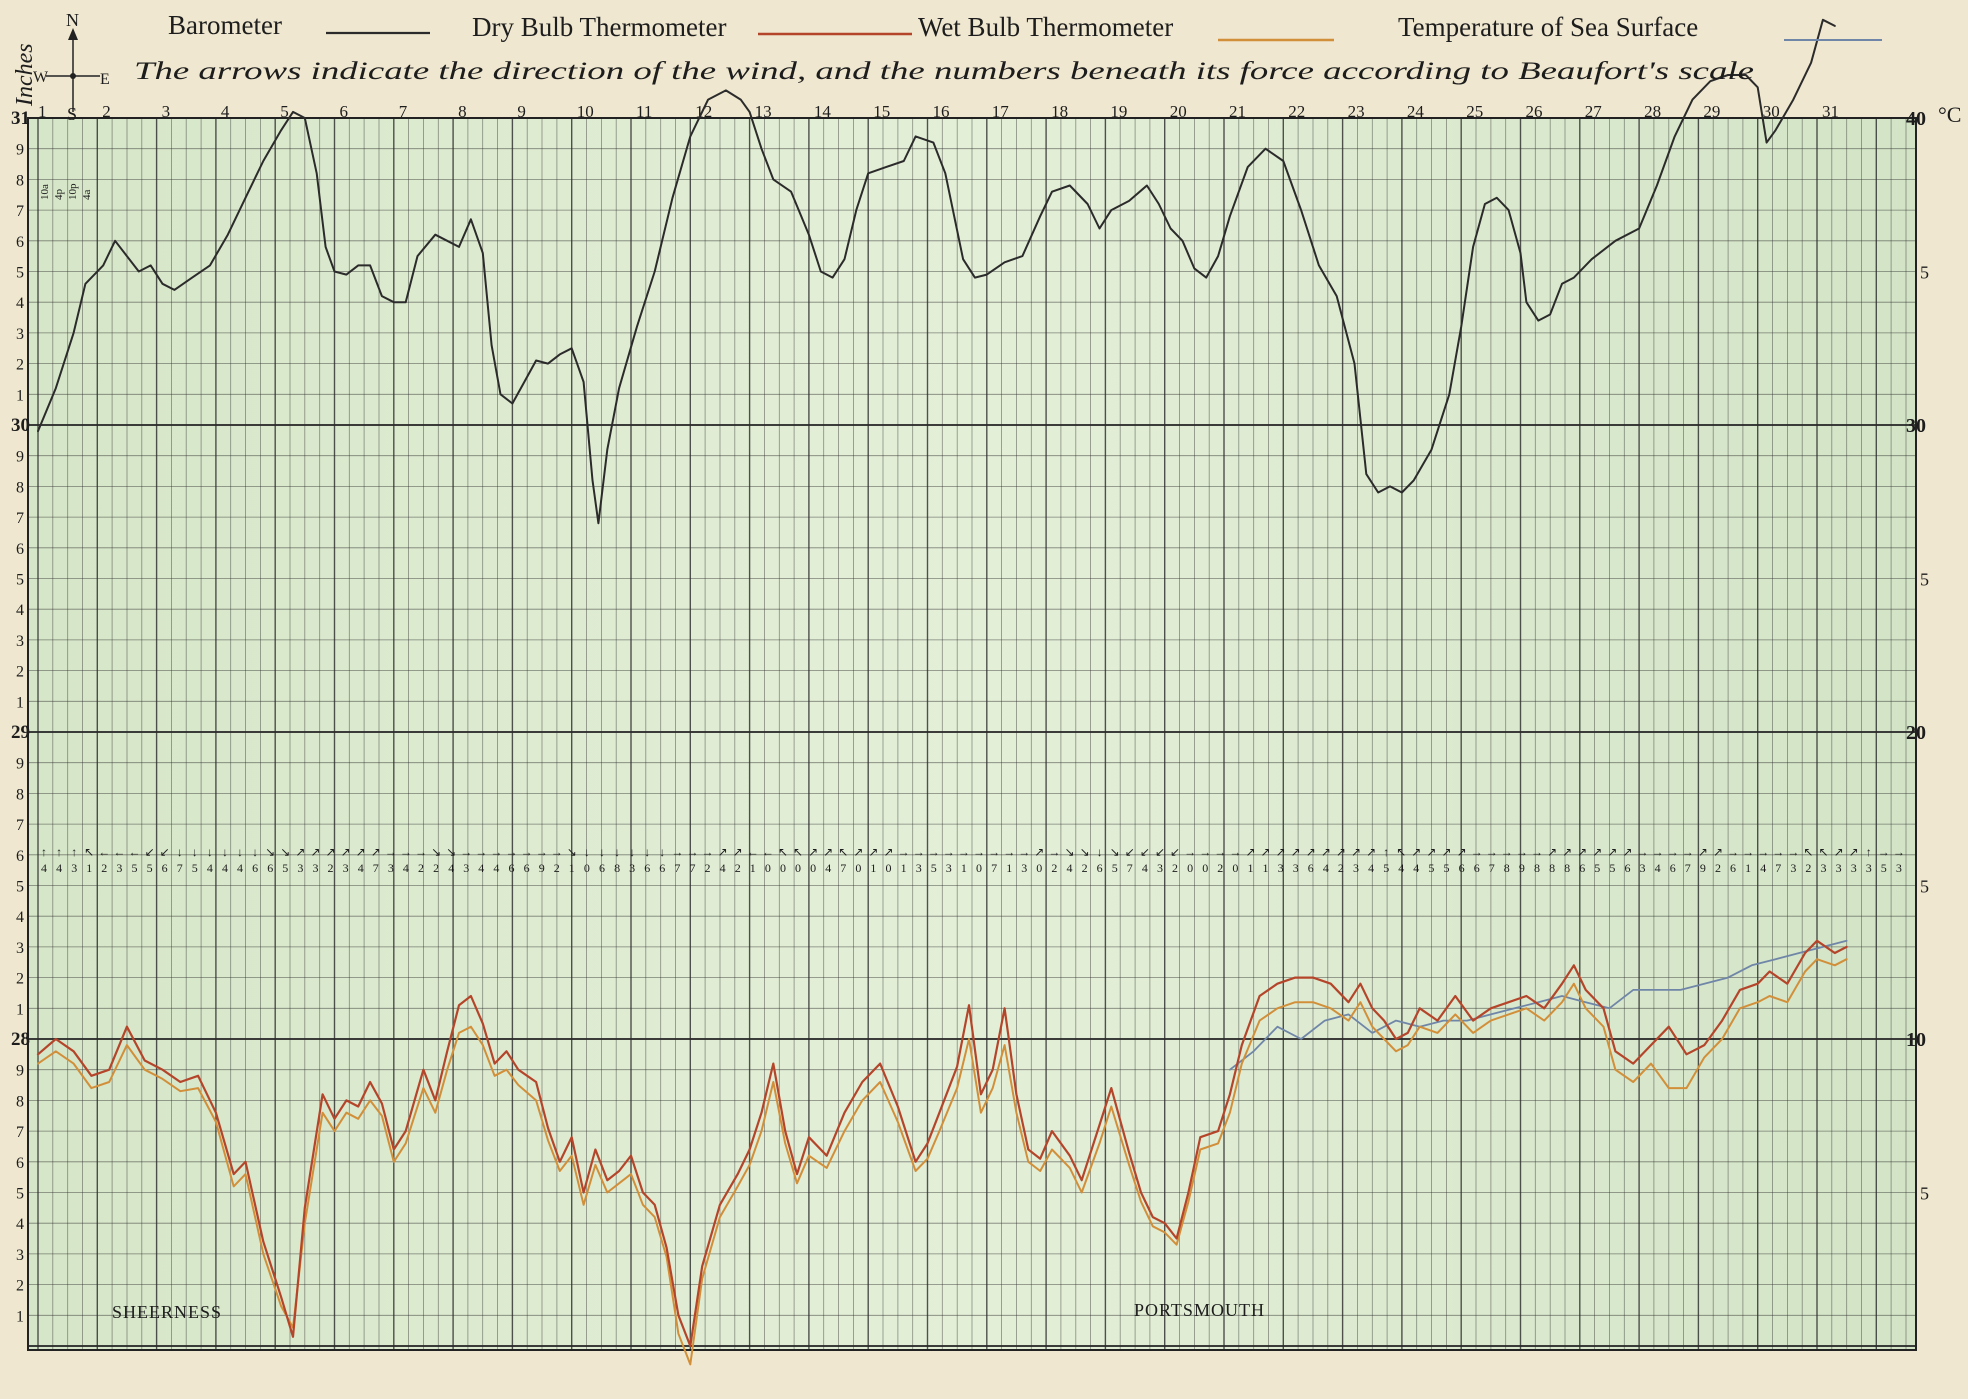 Image resolution: width=1968 pixels, height=1399 pixels. Describe the element at coordinates (20, 118) in the screenshot. I see `left-axis-major-label: 31` at that location.